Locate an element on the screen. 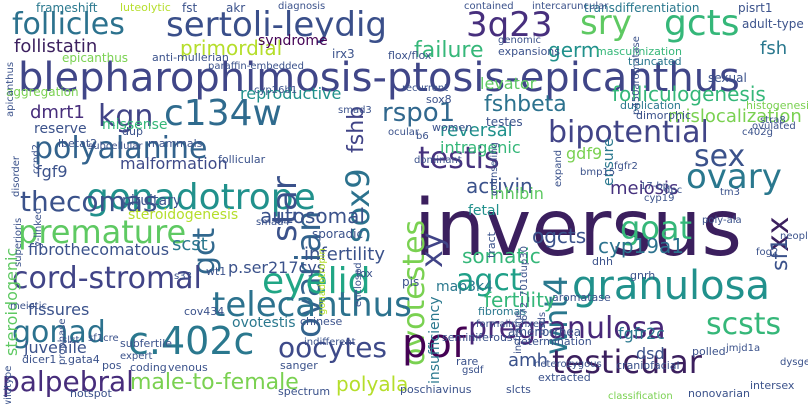 The width and height of the screenshot is (808, 404). word: testis is located at coordinates (459, 158).